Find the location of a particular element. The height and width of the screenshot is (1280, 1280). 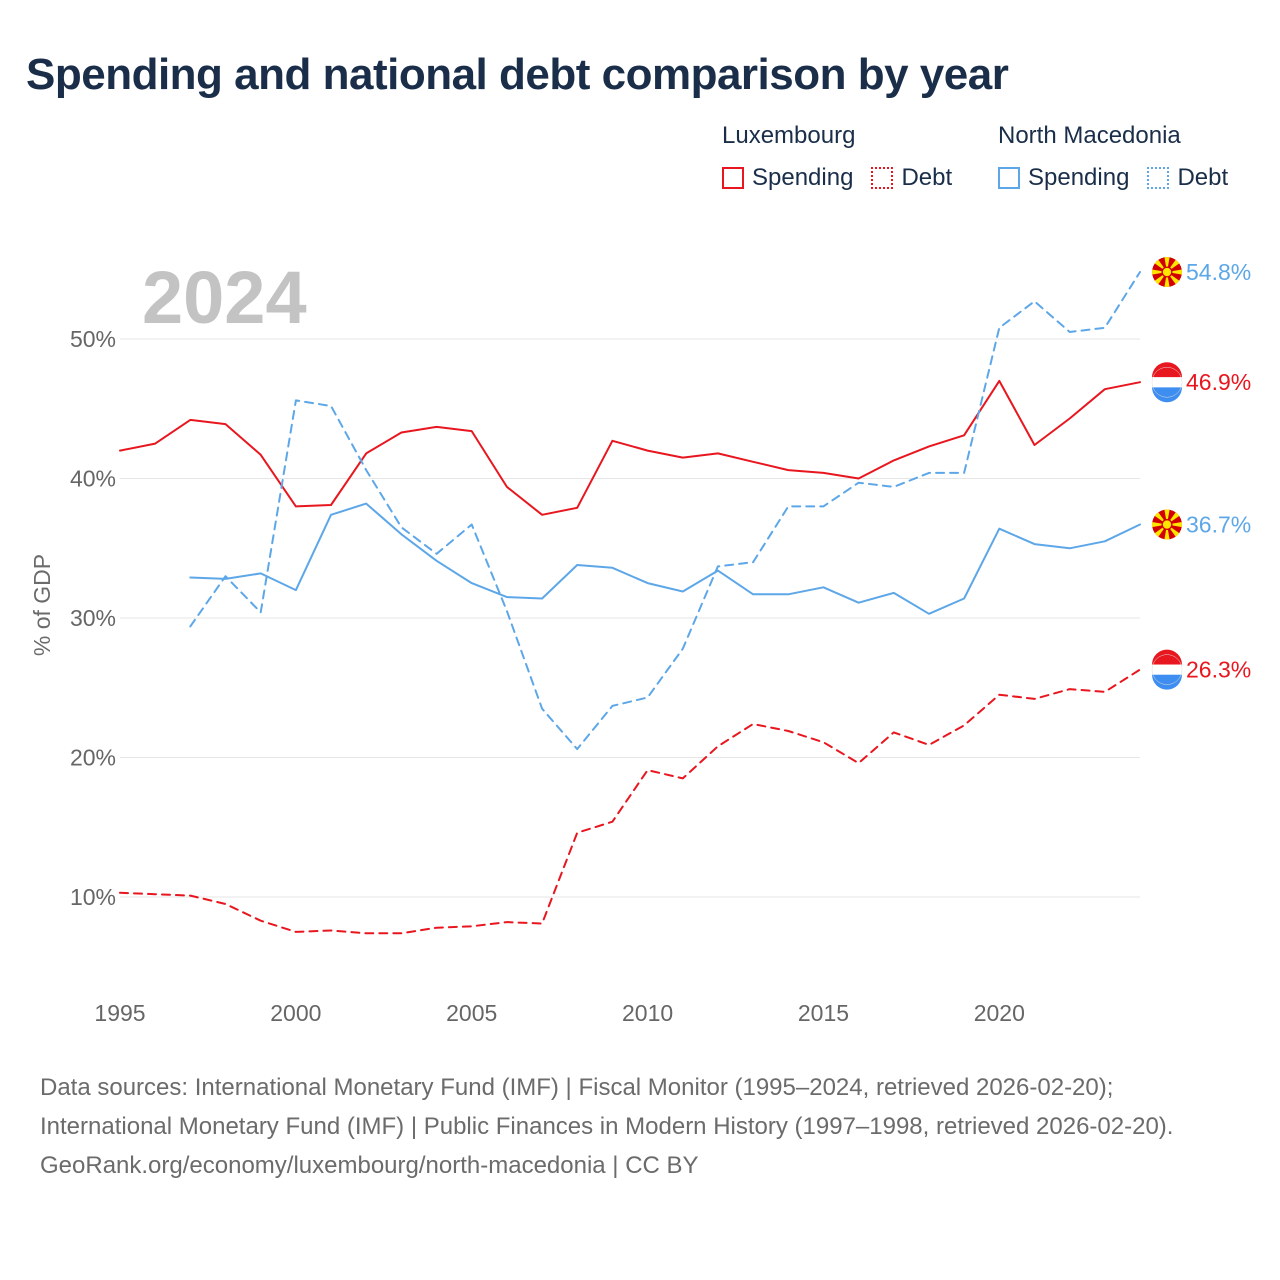

legend-north-macedonia: North Macedonia Spending Debt is located at coordinates (1122, 157).